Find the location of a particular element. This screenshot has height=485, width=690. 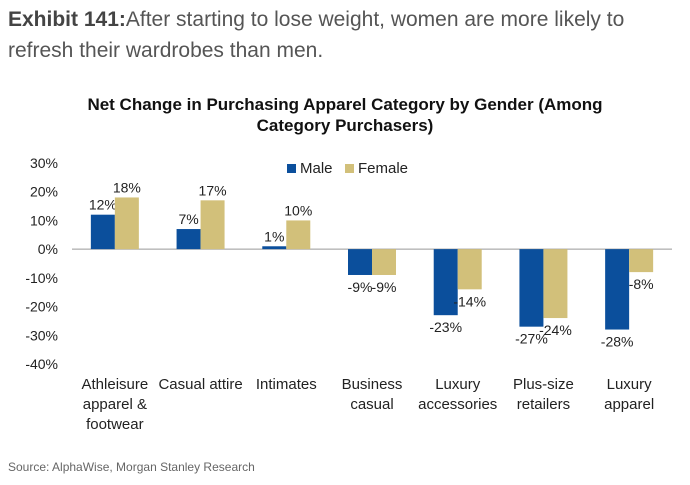

category-label: retailers is located at coordinates (543, 404).